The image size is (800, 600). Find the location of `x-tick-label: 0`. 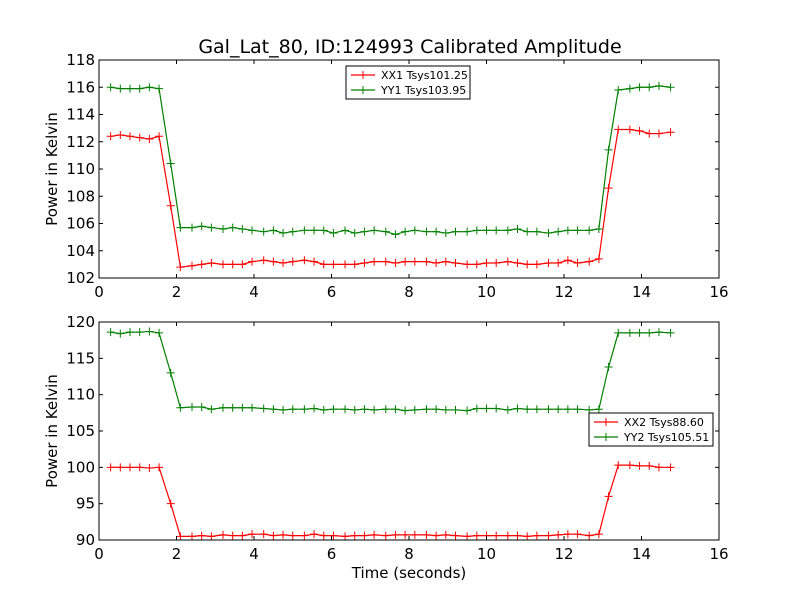

x-tick-label: 0 is located at coordinates (99, 292).